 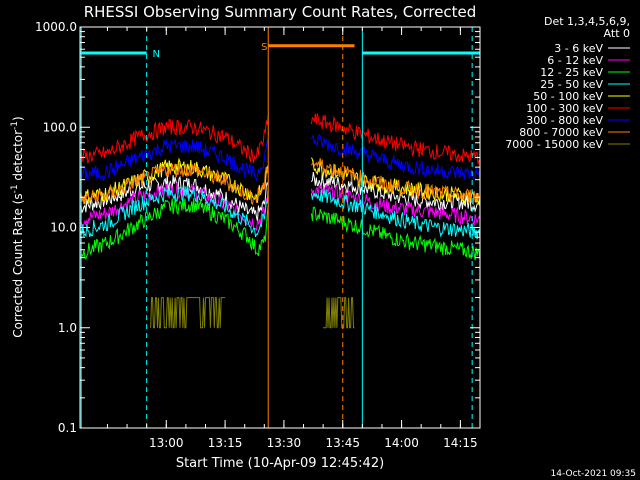 I want to click on legend-label-4: 25 - 50 keV, so click(x=571, y=84).